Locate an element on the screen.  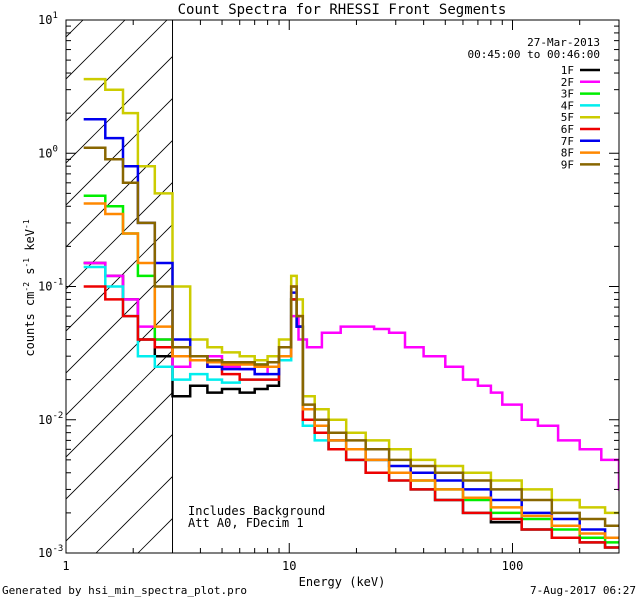
generation-date-footer: 7-Aug-2017 06:27 is located at coordinates (583, 590).